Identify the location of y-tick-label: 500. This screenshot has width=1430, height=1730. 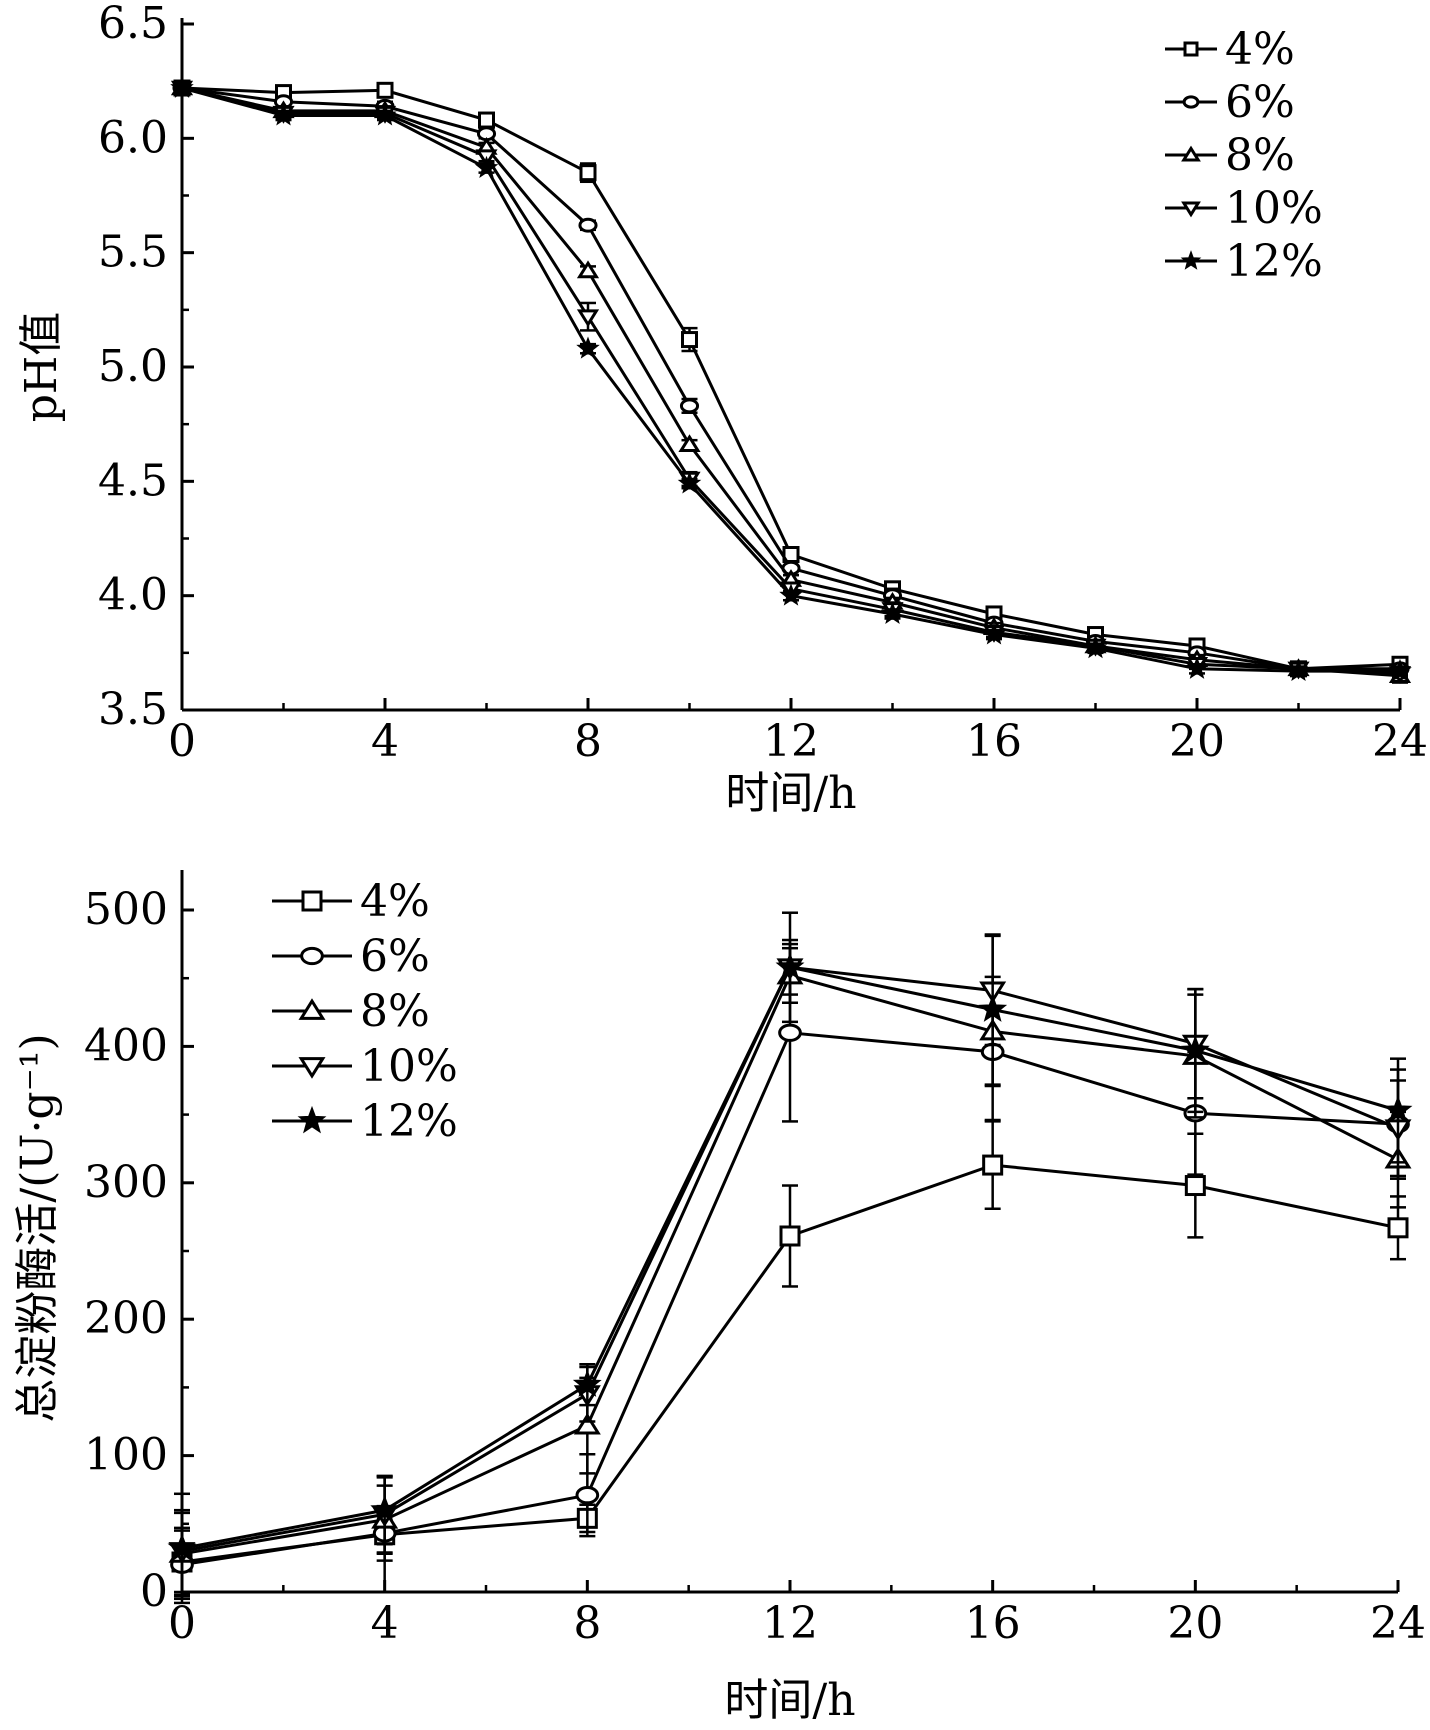
(126, 909).